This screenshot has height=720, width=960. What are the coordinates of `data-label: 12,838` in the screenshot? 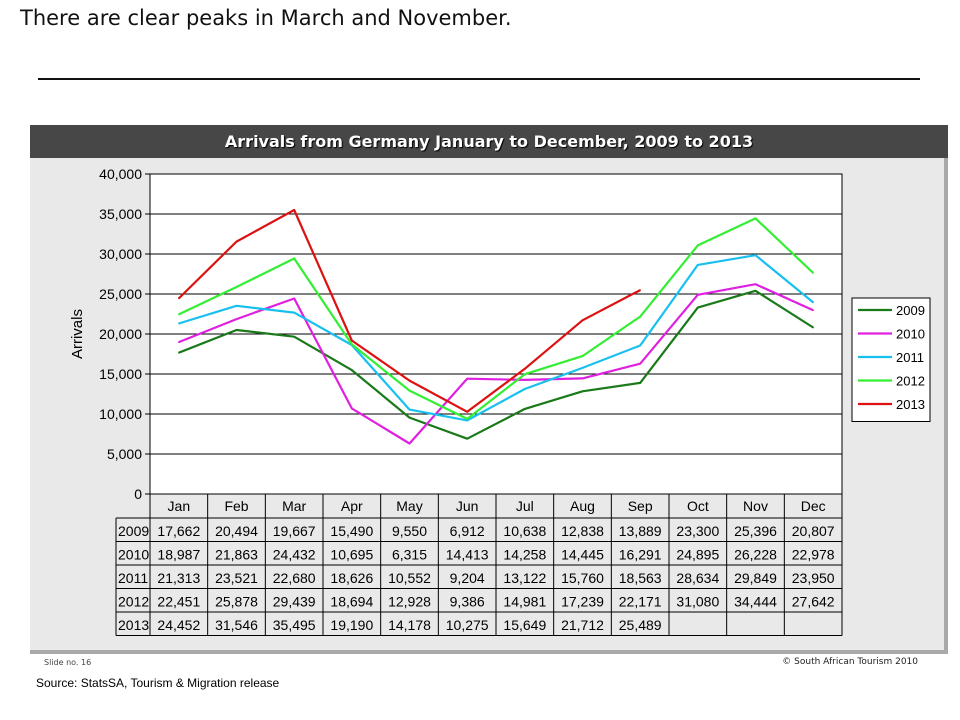 It's located at (582, 531).